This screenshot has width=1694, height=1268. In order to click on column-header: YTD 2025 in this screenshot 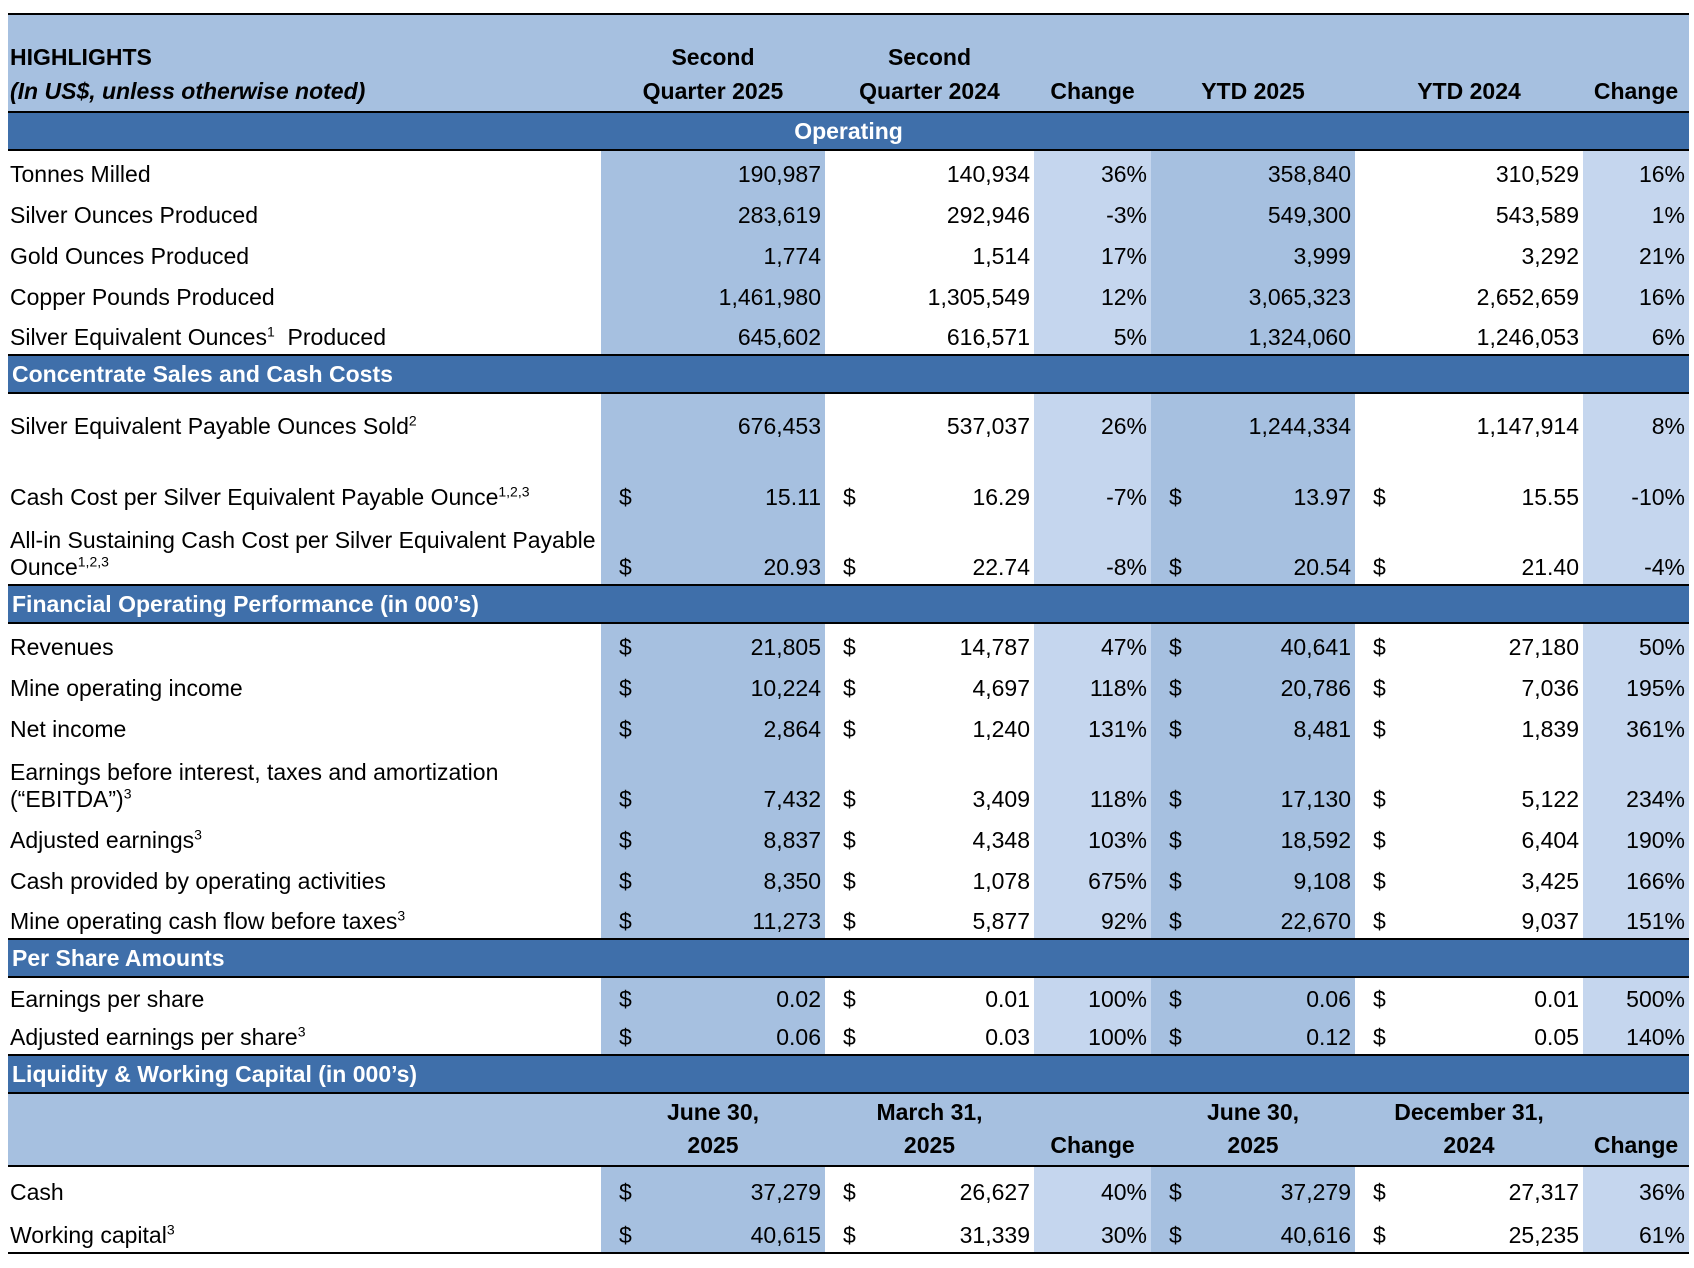, I will do `click(1253, 63)`.